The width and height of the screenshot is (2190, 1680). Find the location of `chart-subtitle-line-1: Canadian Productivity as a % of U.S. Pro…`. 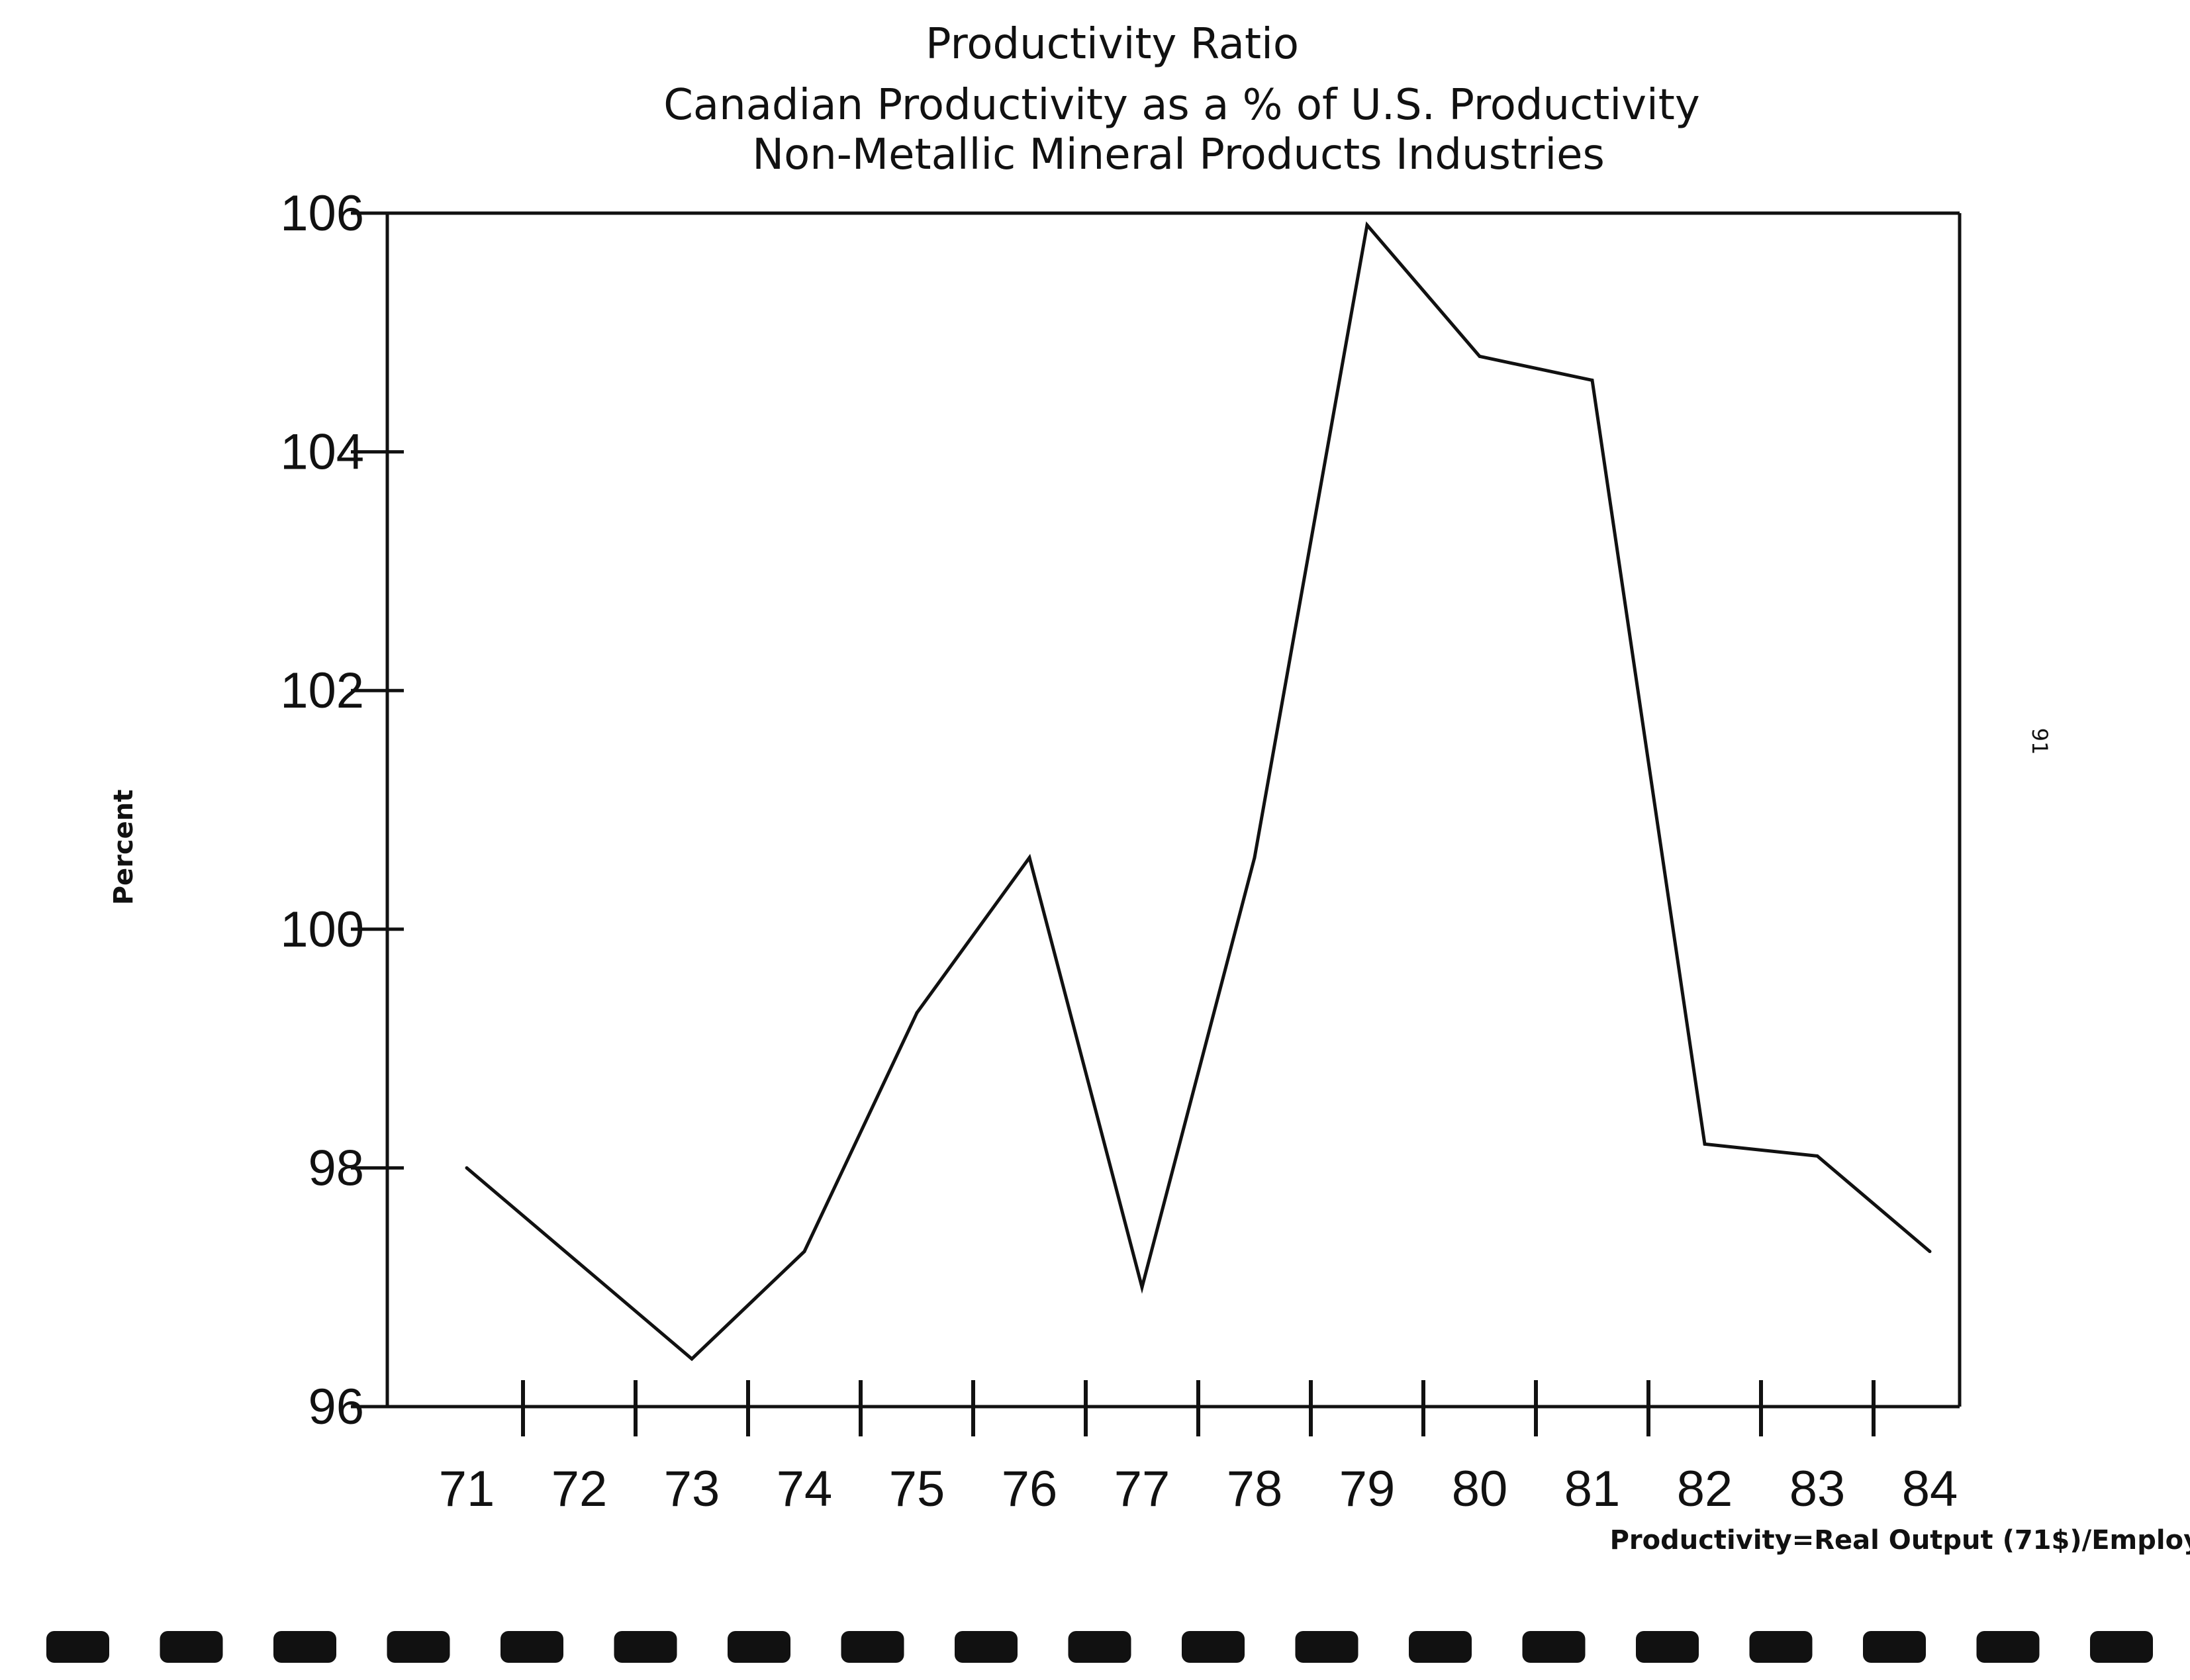

chart-subtitle-line-1: Canadian Productivity as a % of U.S. Pro… is located at coordinates (1181, 105).